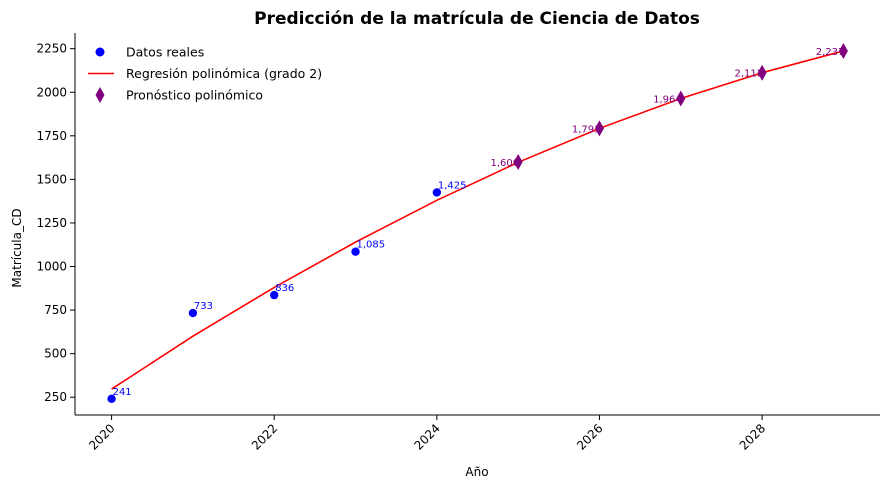 This screenshot has width=889, height=490. Describe the element at coordinates (100, 52) in the screenshot. I see `legend-marker-real` at that location.